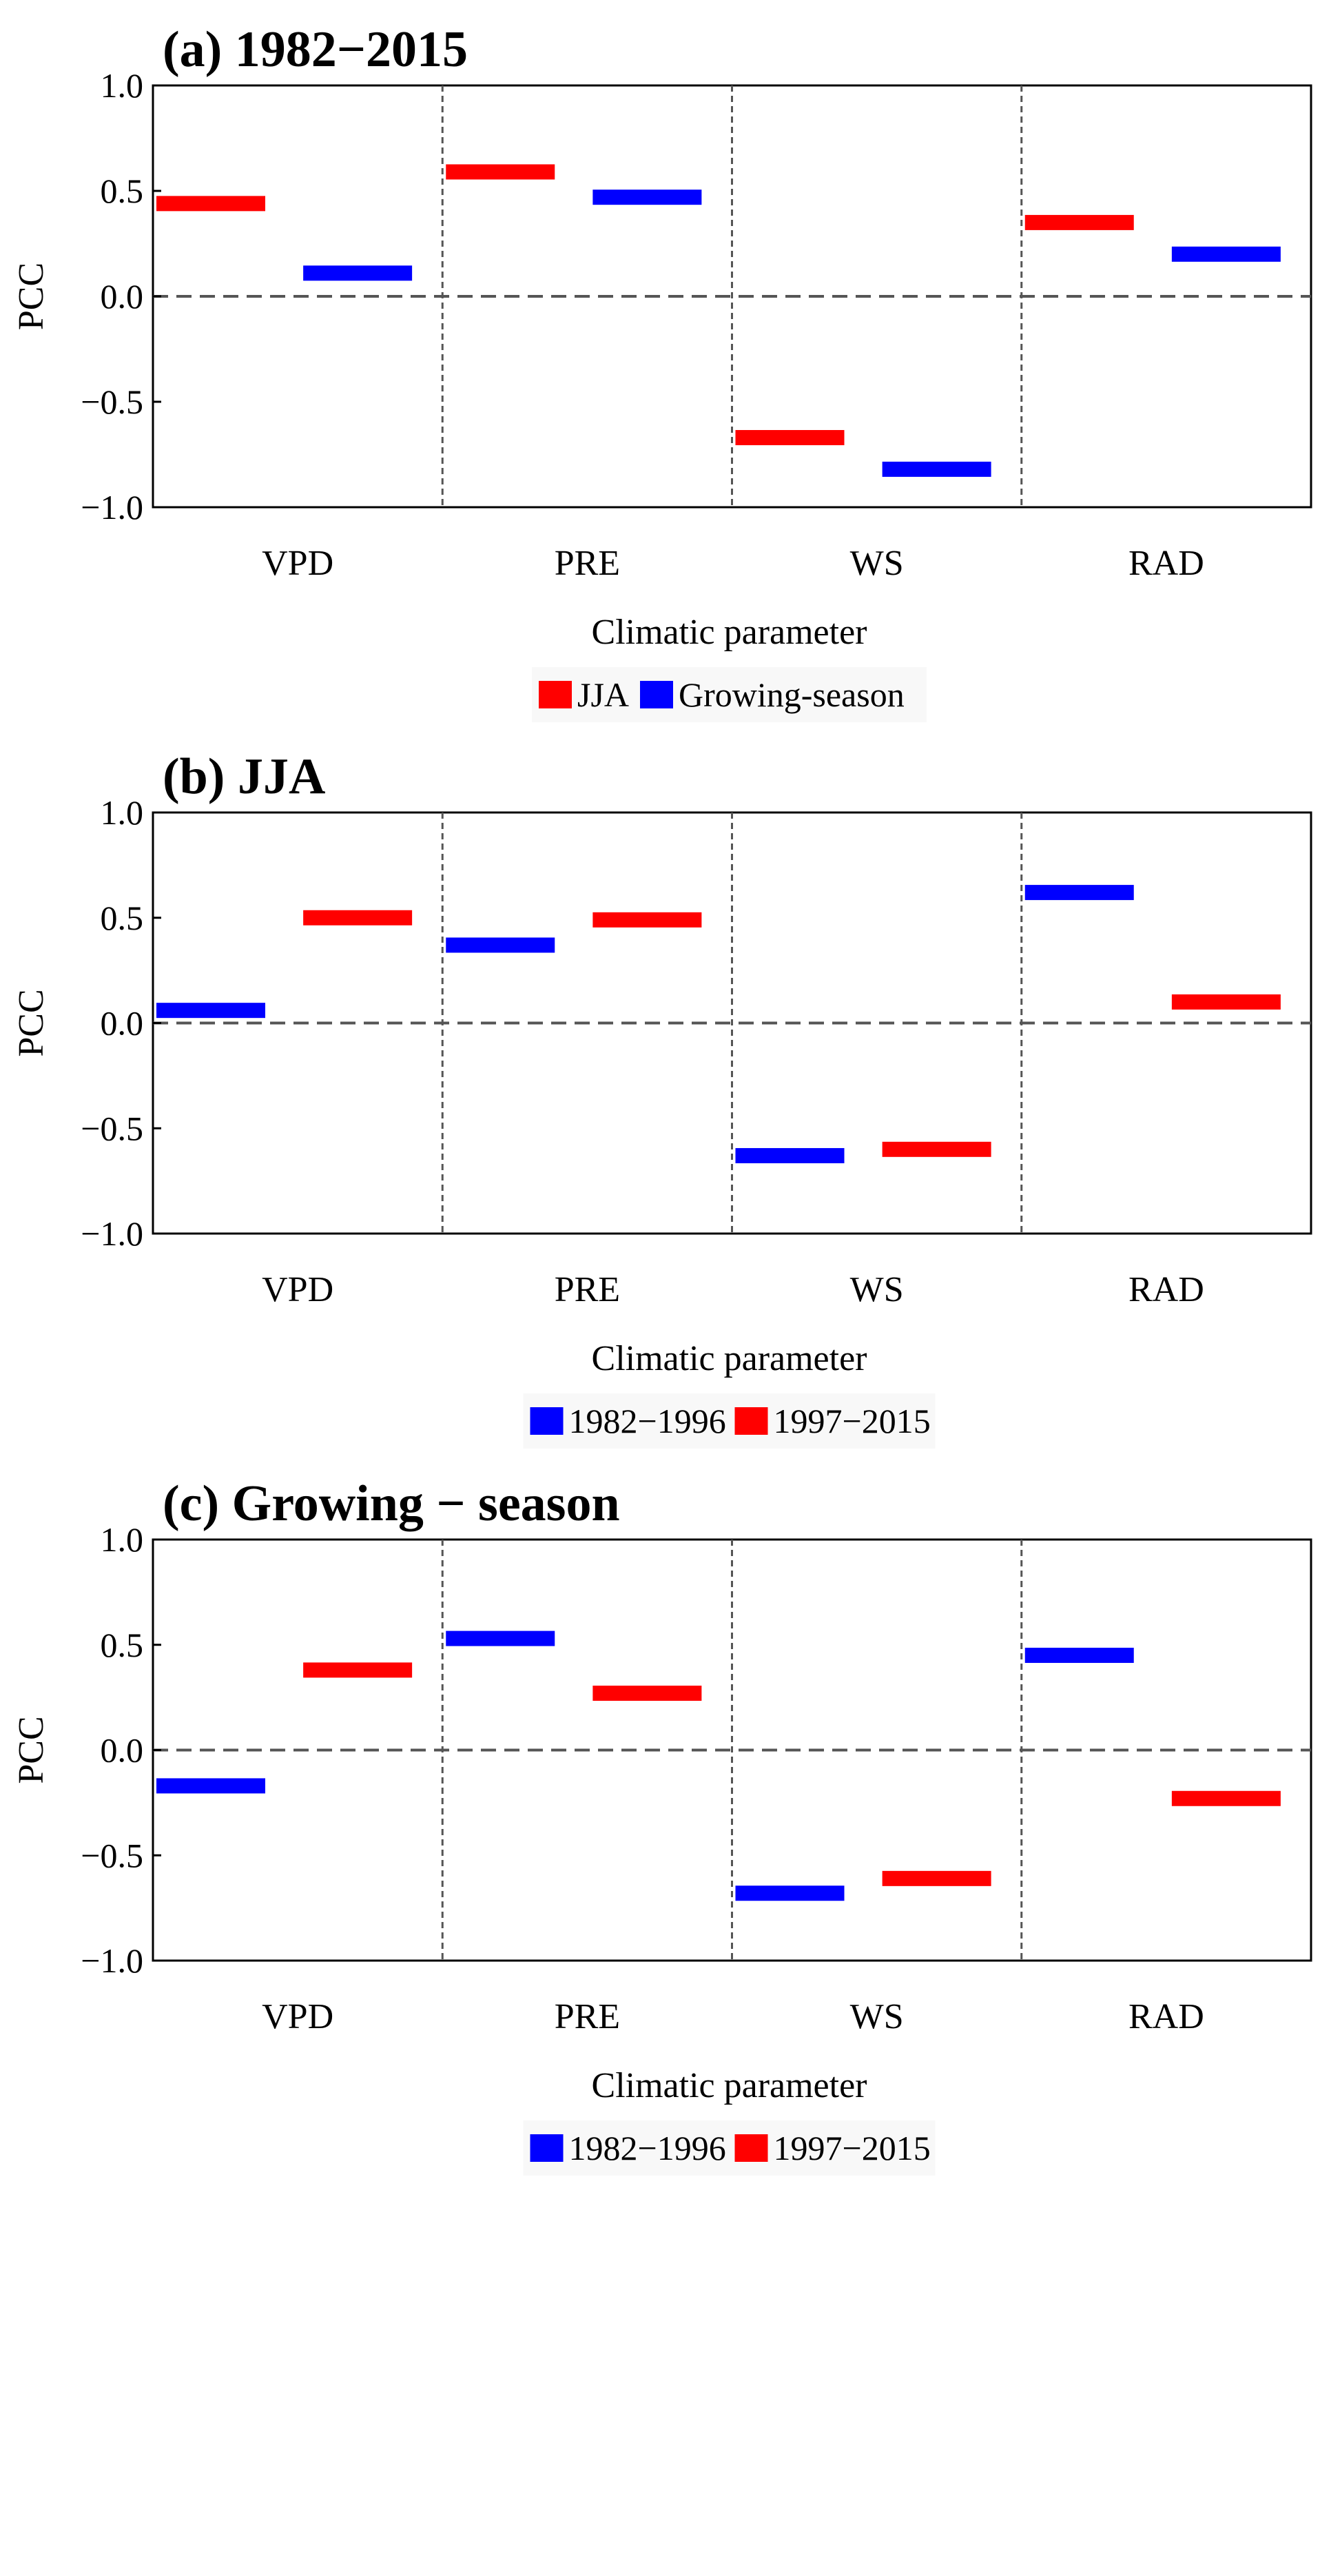 This screenshot has height=2576, width=1320. What do you see at coordinates (391, 1503) in the screenshot?
I see `chart-title: (c) Growing − season` at bounding box center [391, 1503].